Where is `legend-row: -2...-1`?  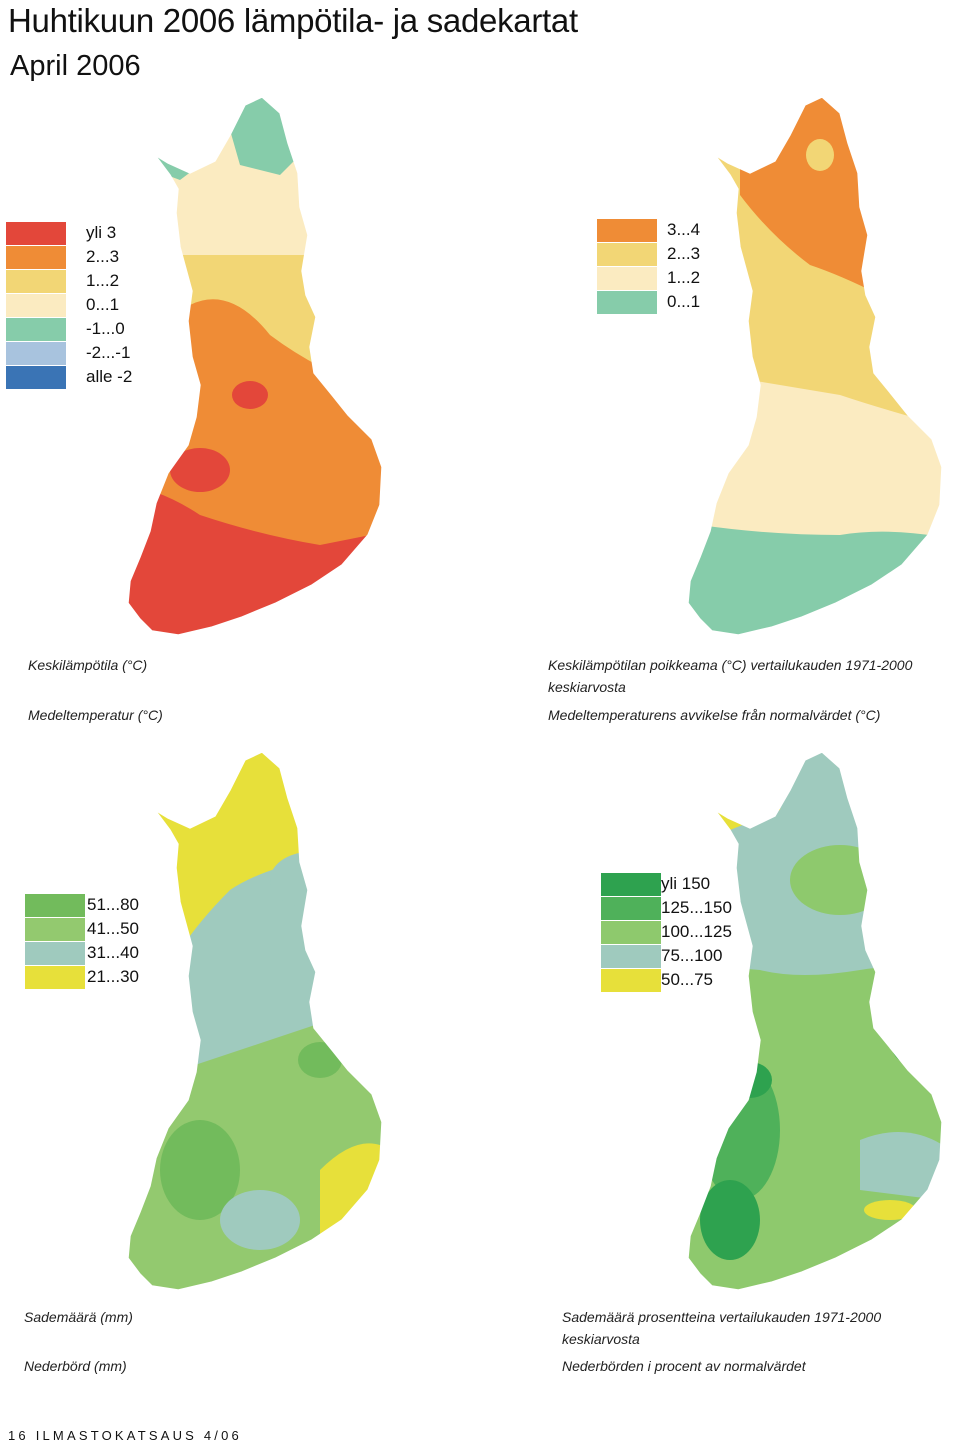
legend-row: -2...-1 is located at coordinates (91, 354).